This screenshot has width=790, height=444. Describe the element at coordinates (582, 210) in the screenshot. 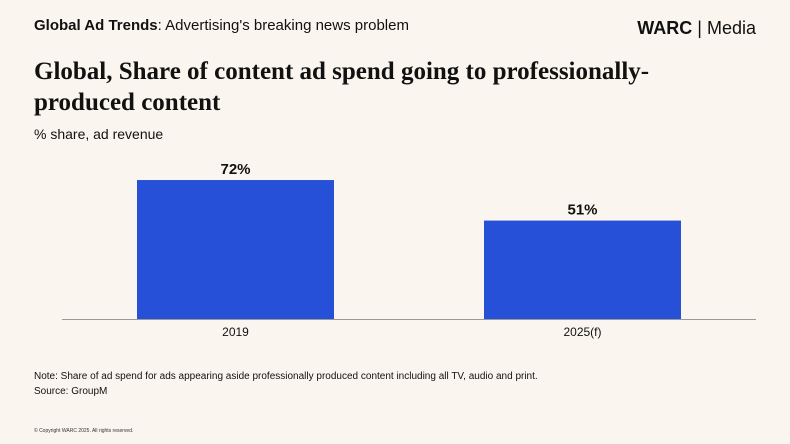

I see `data-label-2025(f): 51%` at that location.